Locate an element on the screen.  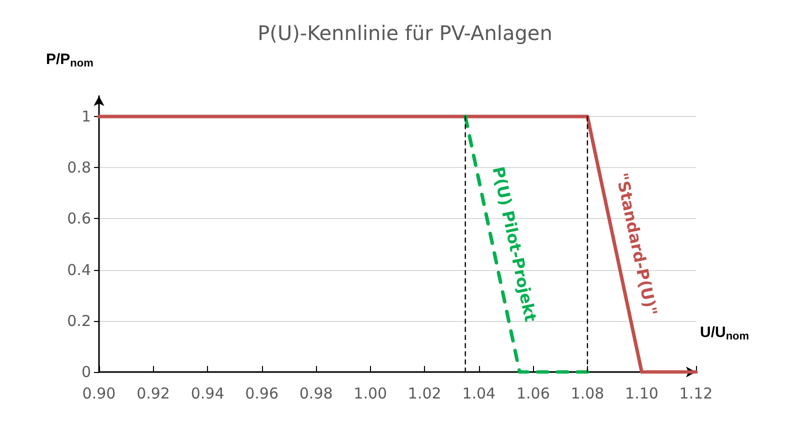
chart-title: P(U)-Kennlinie für PV-Anlagen is located at coordinates (405, 33).